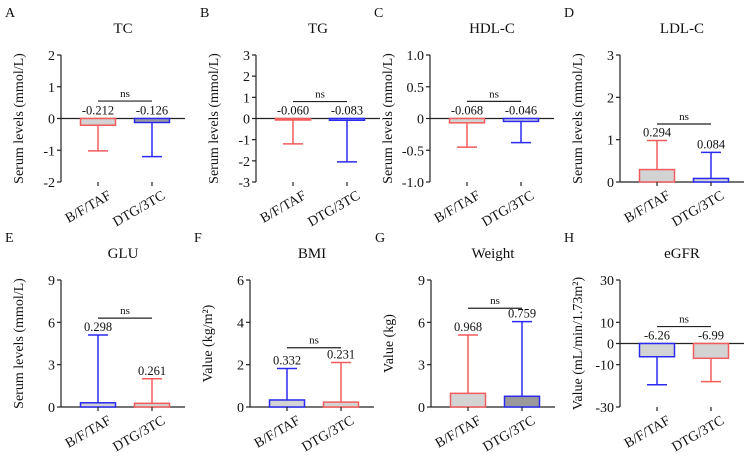 This screenshot has height=458, width=753. I want to click on y-axis-label: Value (kg/m²), so click(208, 343).